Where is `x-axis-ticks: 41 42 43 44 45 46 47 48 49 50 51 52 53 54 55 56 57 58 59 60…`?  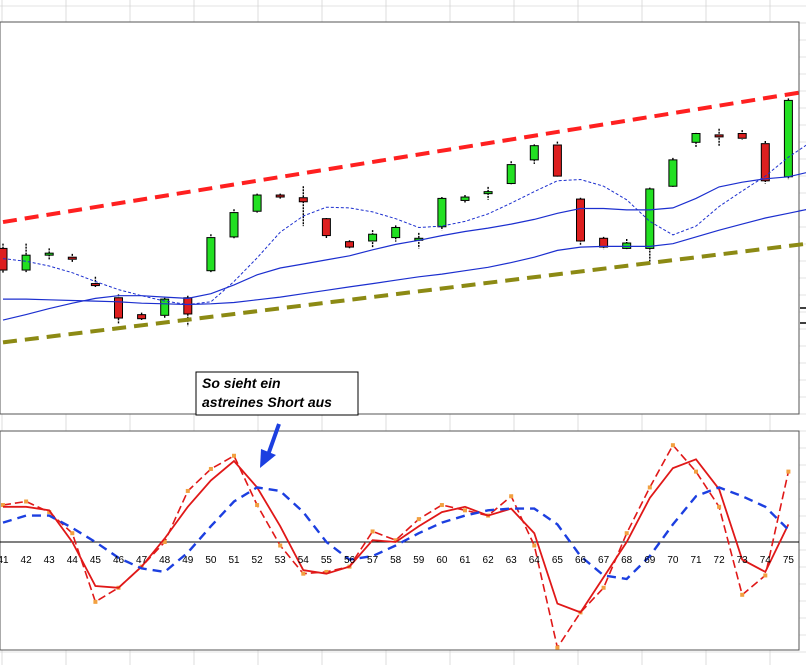
x-axis-ticks: 41 42 43 44 45 46 47 48 49 50 51 52 53 54 55 56 57 58 59 60… is located at coordinates (397, 560).